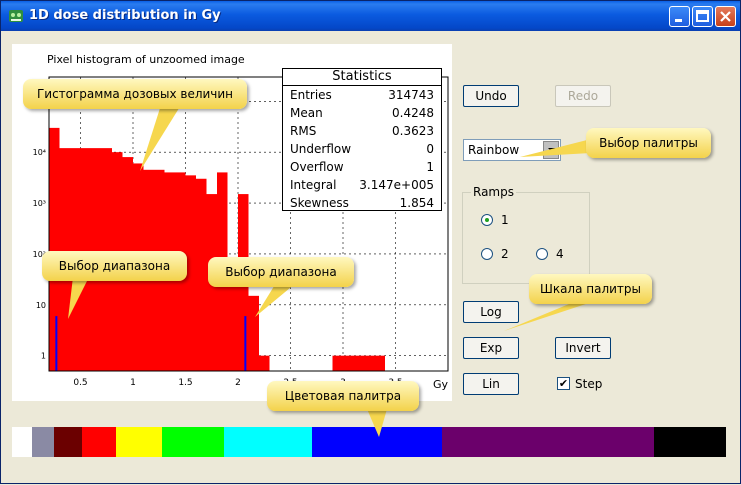  What do you see at coordinates (16, 16) in the screenshot?
I see `app-icon` at bounding box center [16, 16].